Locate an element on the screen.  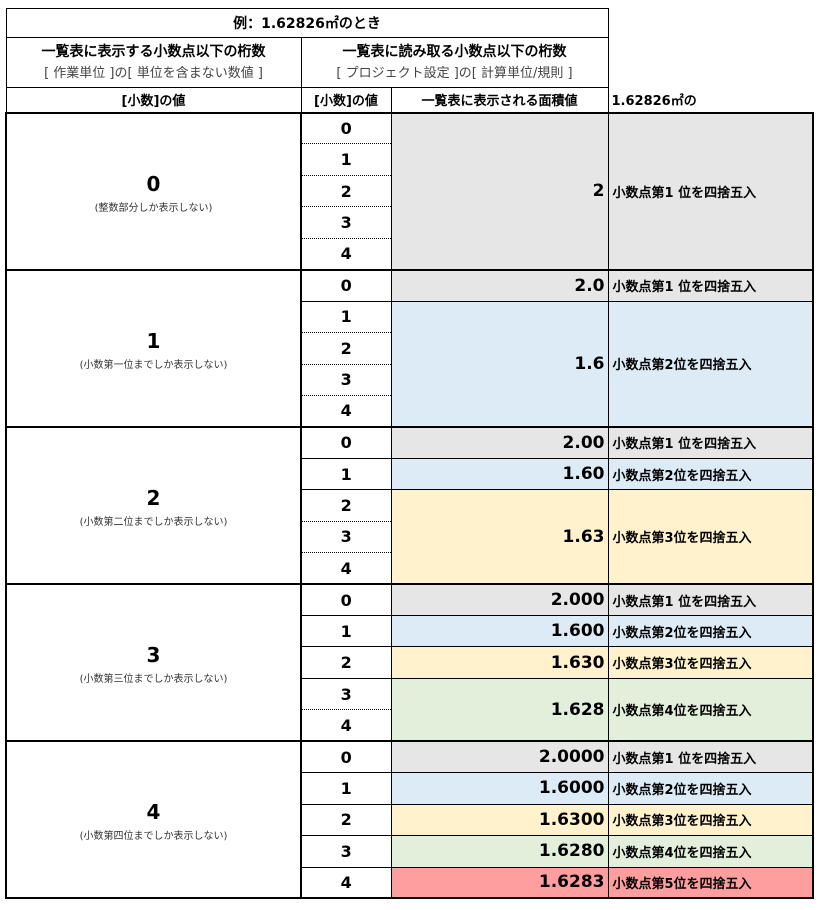
display-digits-value: 2 is located at coordinates (153, 497).